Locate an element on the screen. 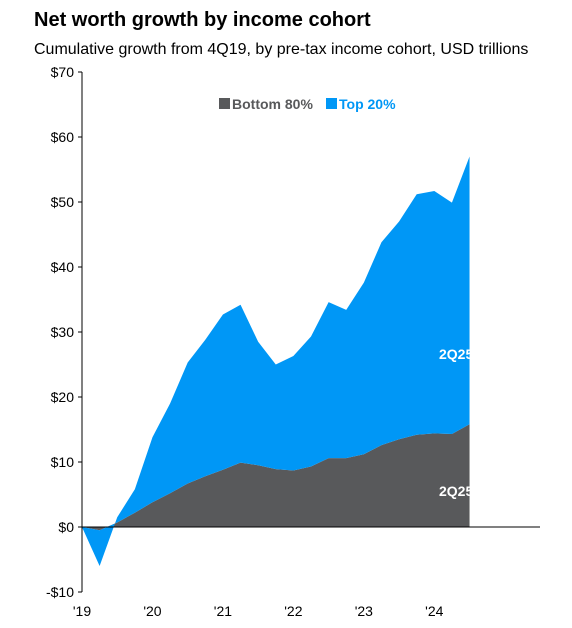 This screenshot has width=572, height=628. x-tick-label: '21 is located at coordinates (223, 611).